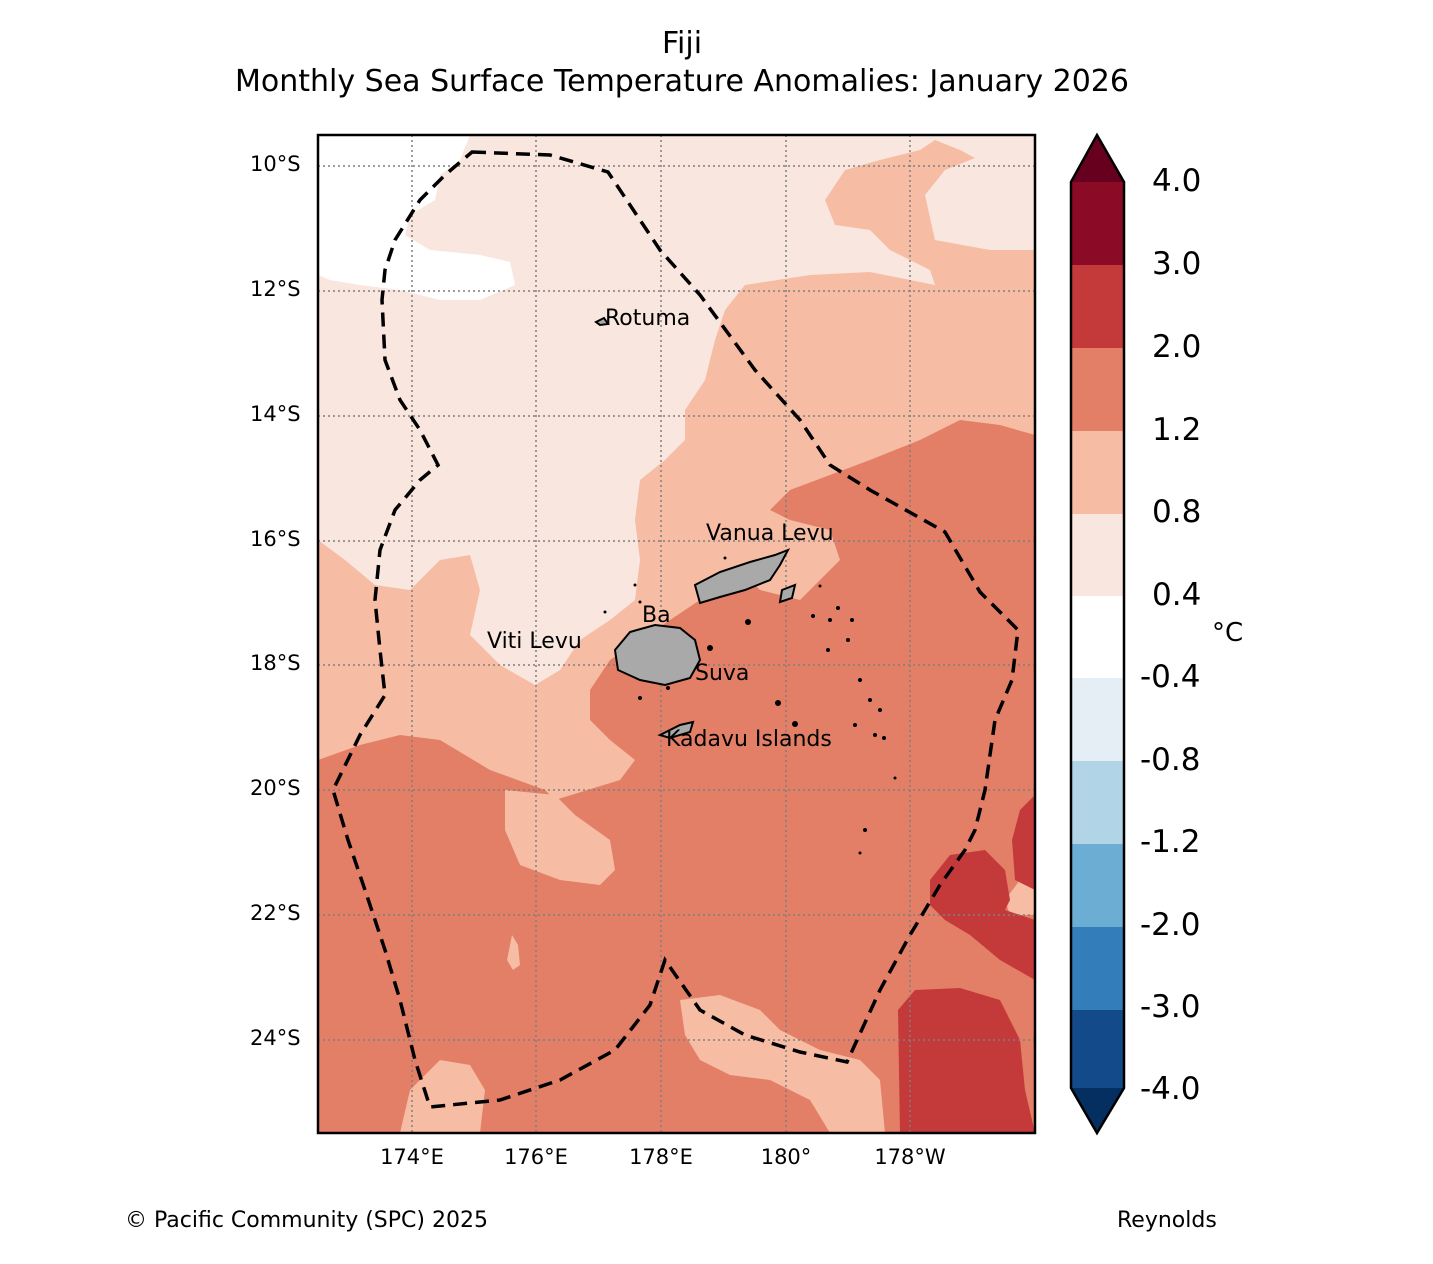 This screenshot has width=1433, height=1264. I want to click on lat-label-16s: 16°S, so click(275, 539).